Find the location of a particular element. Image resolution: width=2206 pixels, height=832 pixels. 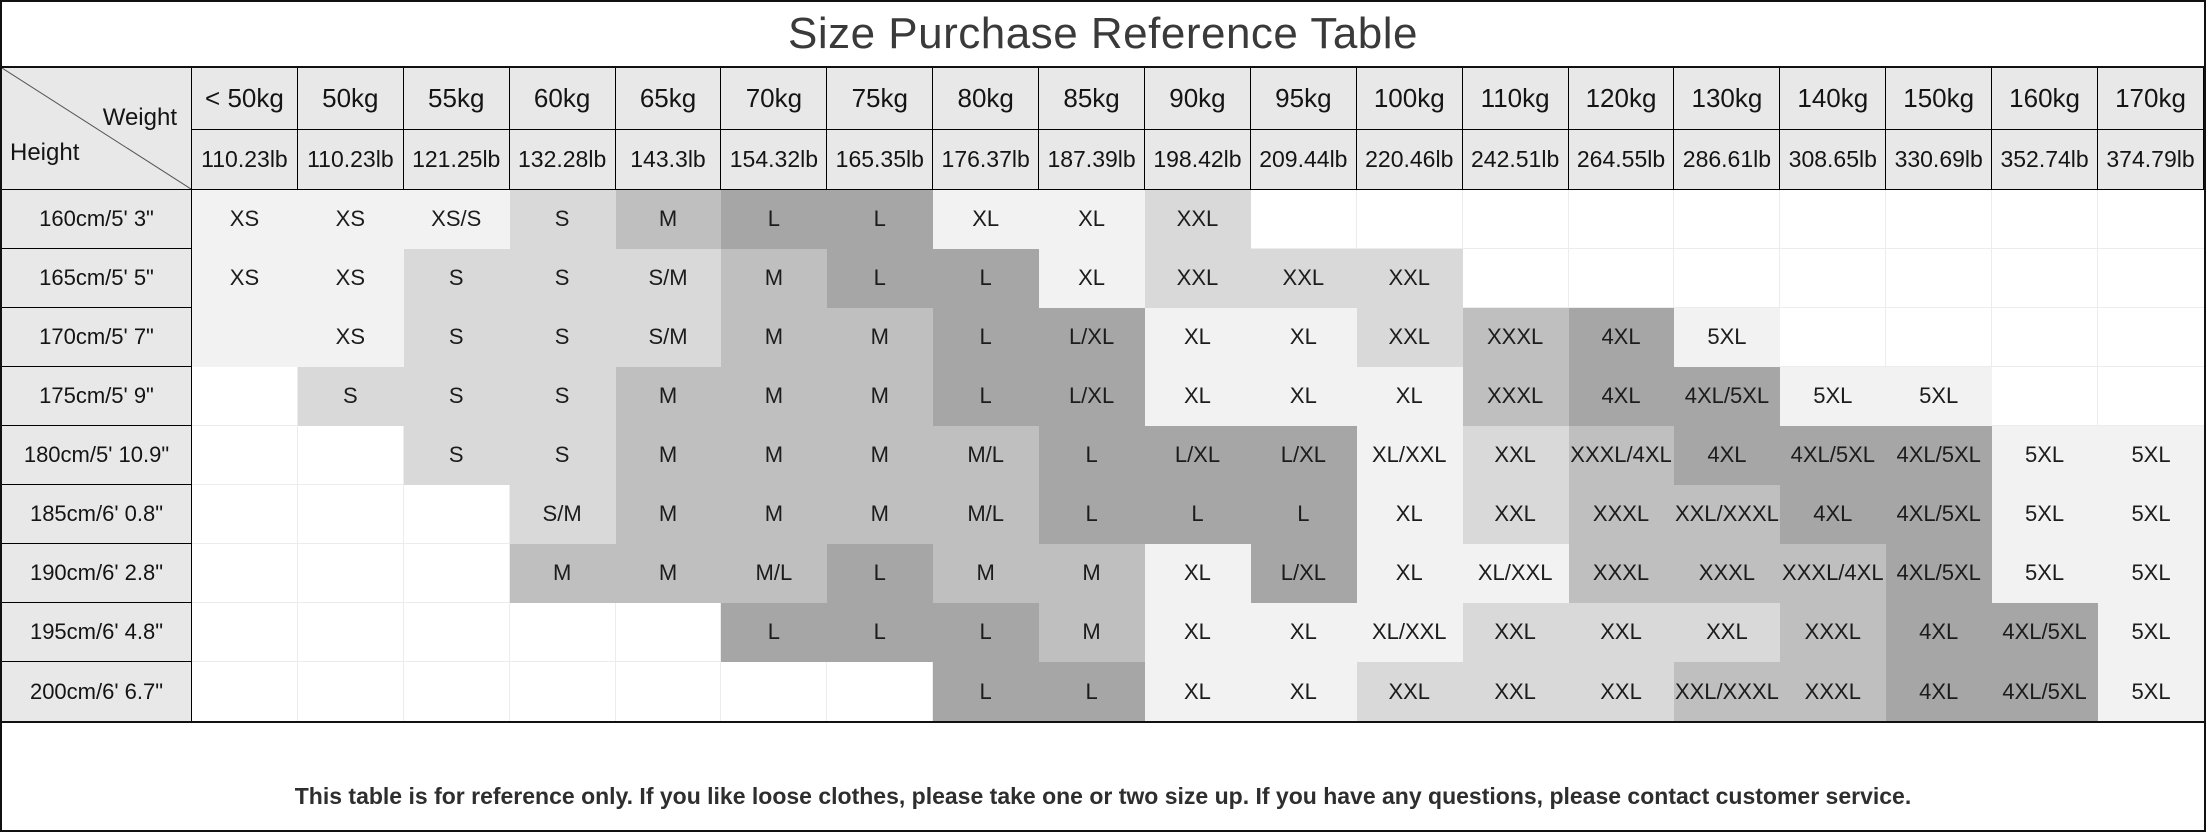

size-cell: XL/XXL is located at coordinates (1409, 455).